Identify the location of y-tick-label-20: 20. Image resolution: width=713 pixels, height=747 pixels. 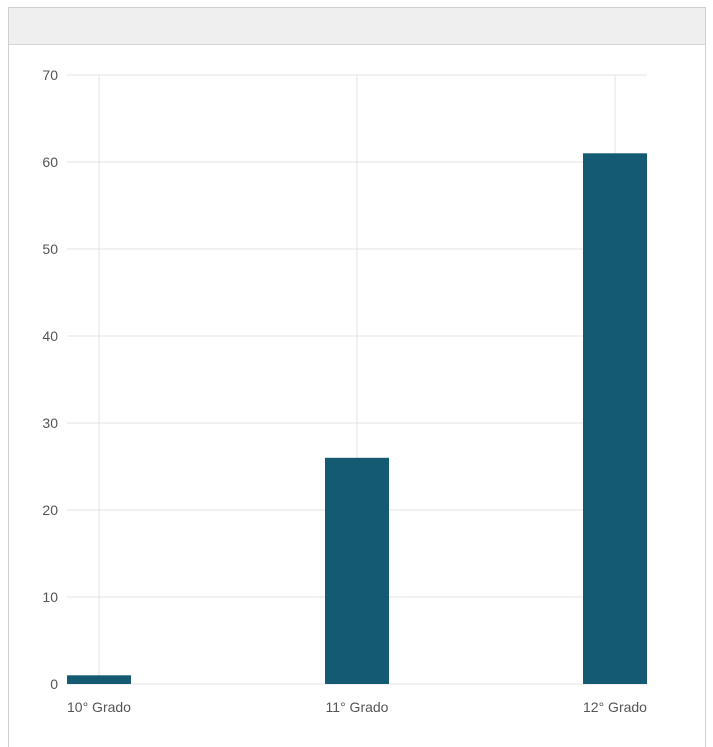
(50, 510).